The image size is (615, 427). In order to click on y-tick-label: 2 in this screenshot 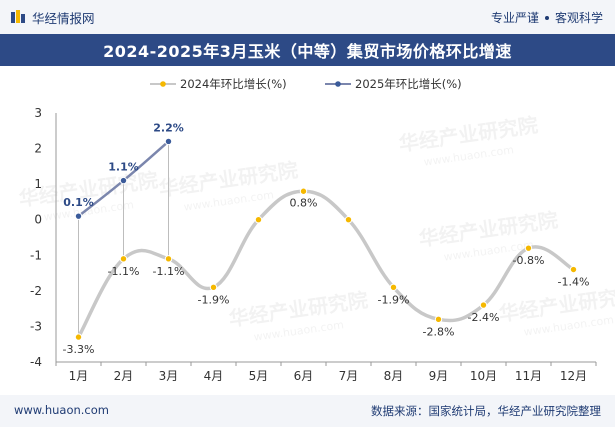, I will do `click(38, 149)`.